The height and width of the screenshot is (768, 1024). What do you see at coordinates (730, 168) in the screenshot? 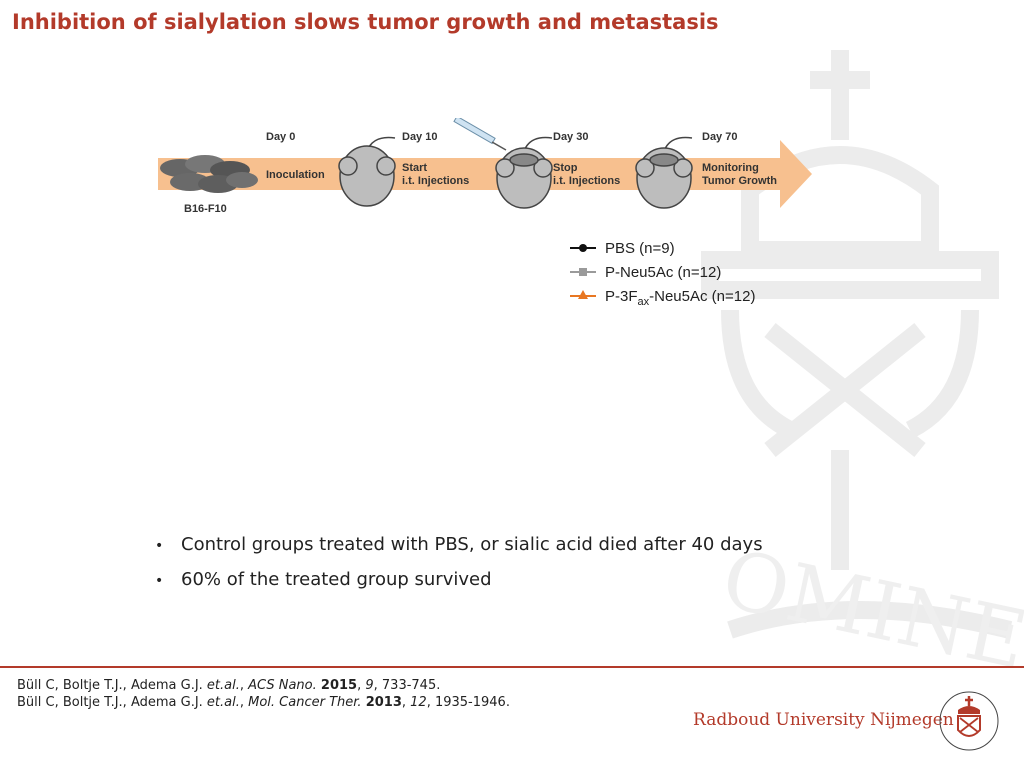
I see `step-label: Monitoring` at bounding box center [730, 168].